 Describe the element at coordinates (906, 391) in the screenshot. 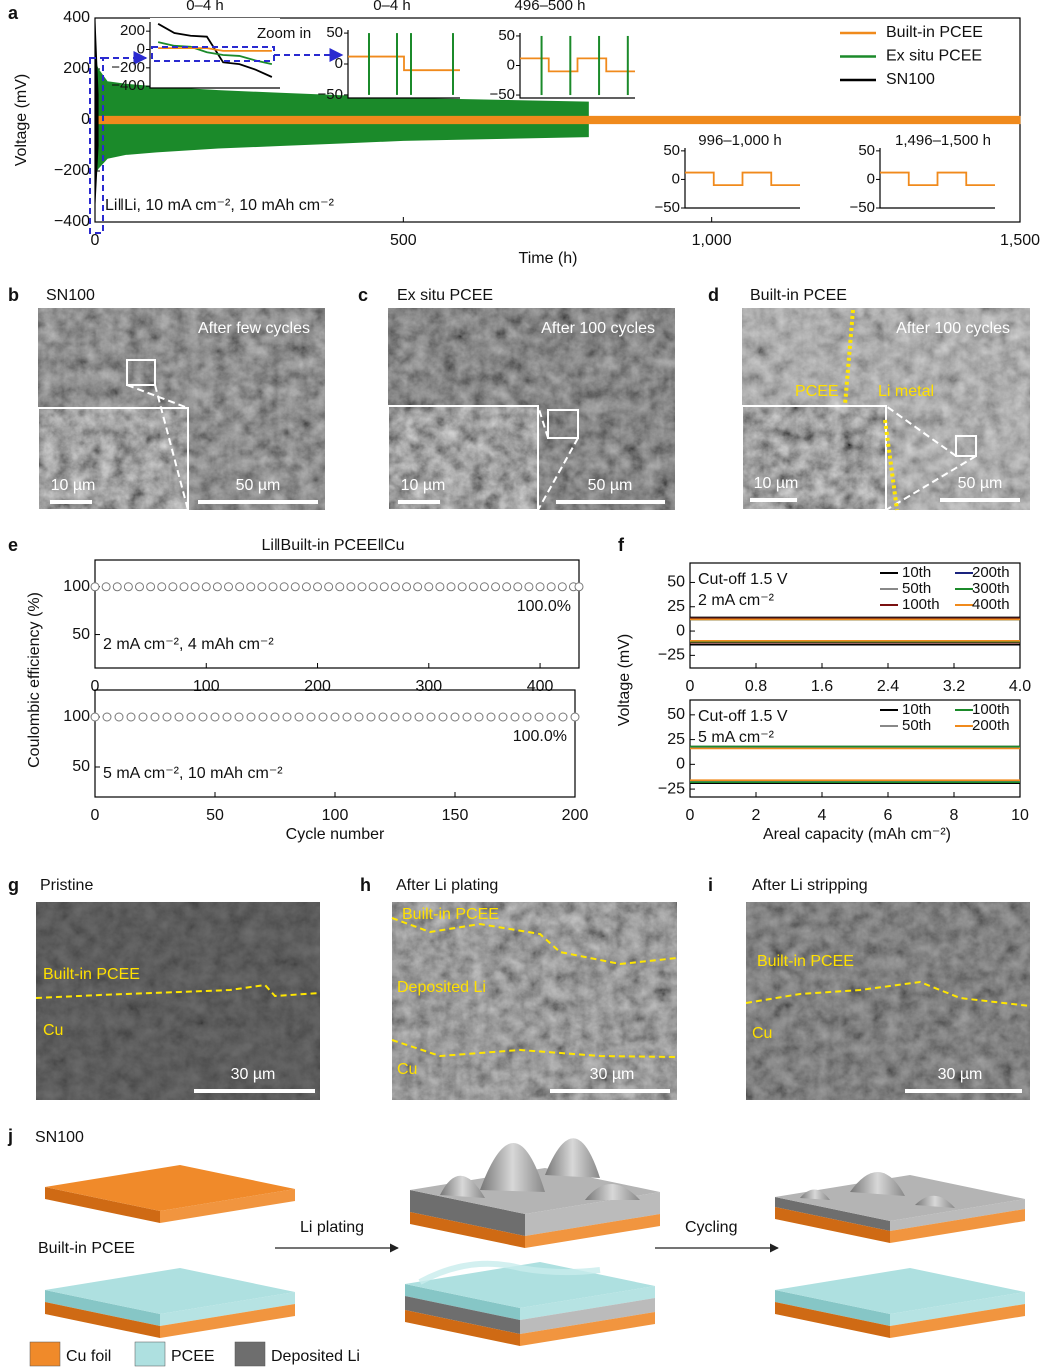

I see `region-label: Li metal` at that location.